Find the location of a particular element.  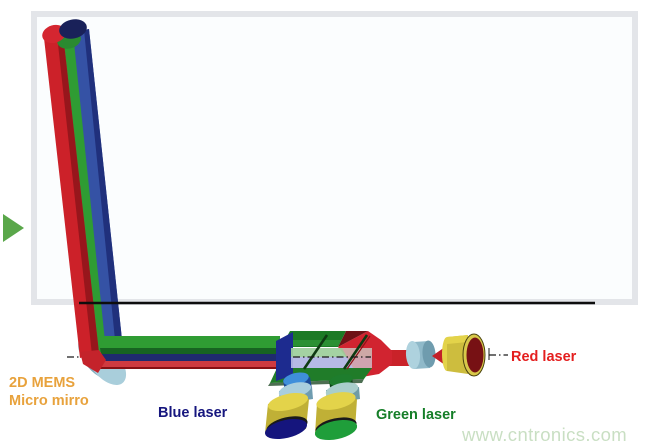

beam-band-green-dark is located at coordinates (190, 351).